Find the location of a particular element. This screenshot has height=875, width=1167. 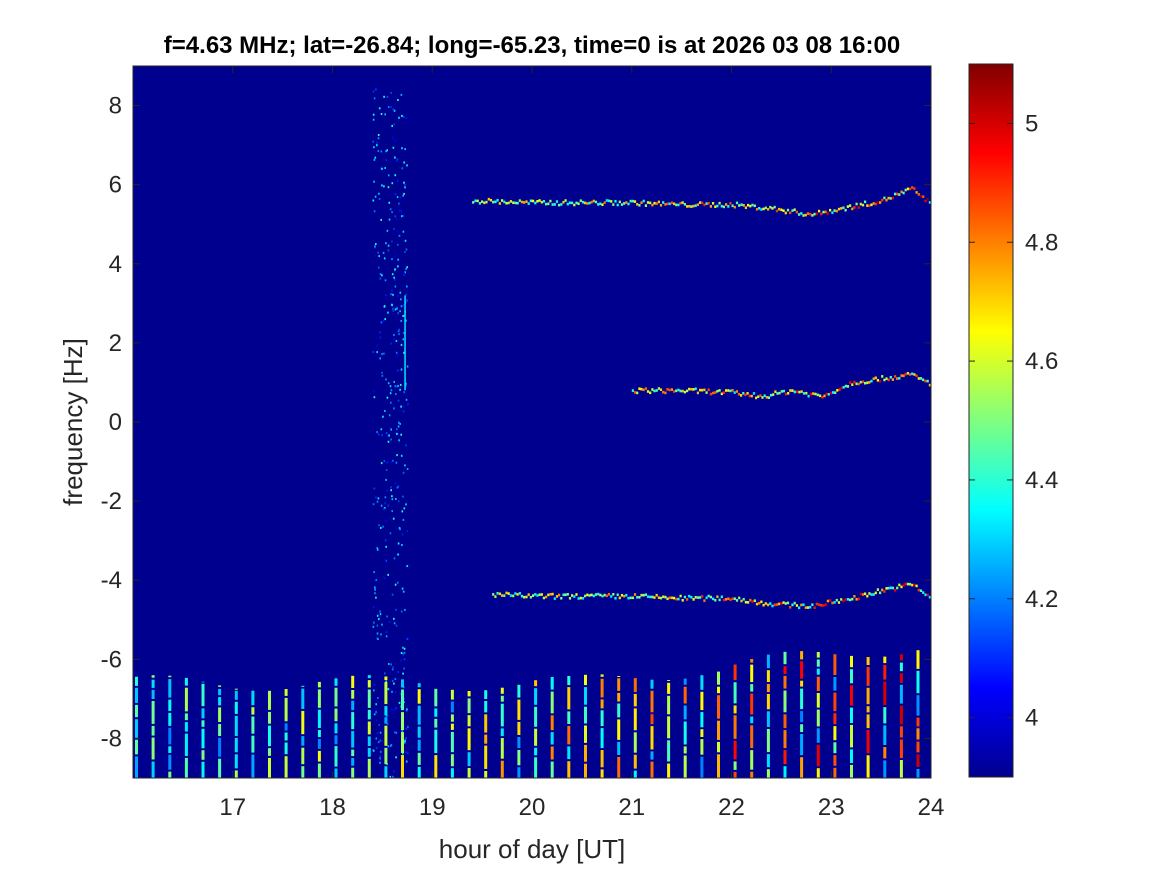

x-tick-label: 23 is located at coordinates (831, 807).